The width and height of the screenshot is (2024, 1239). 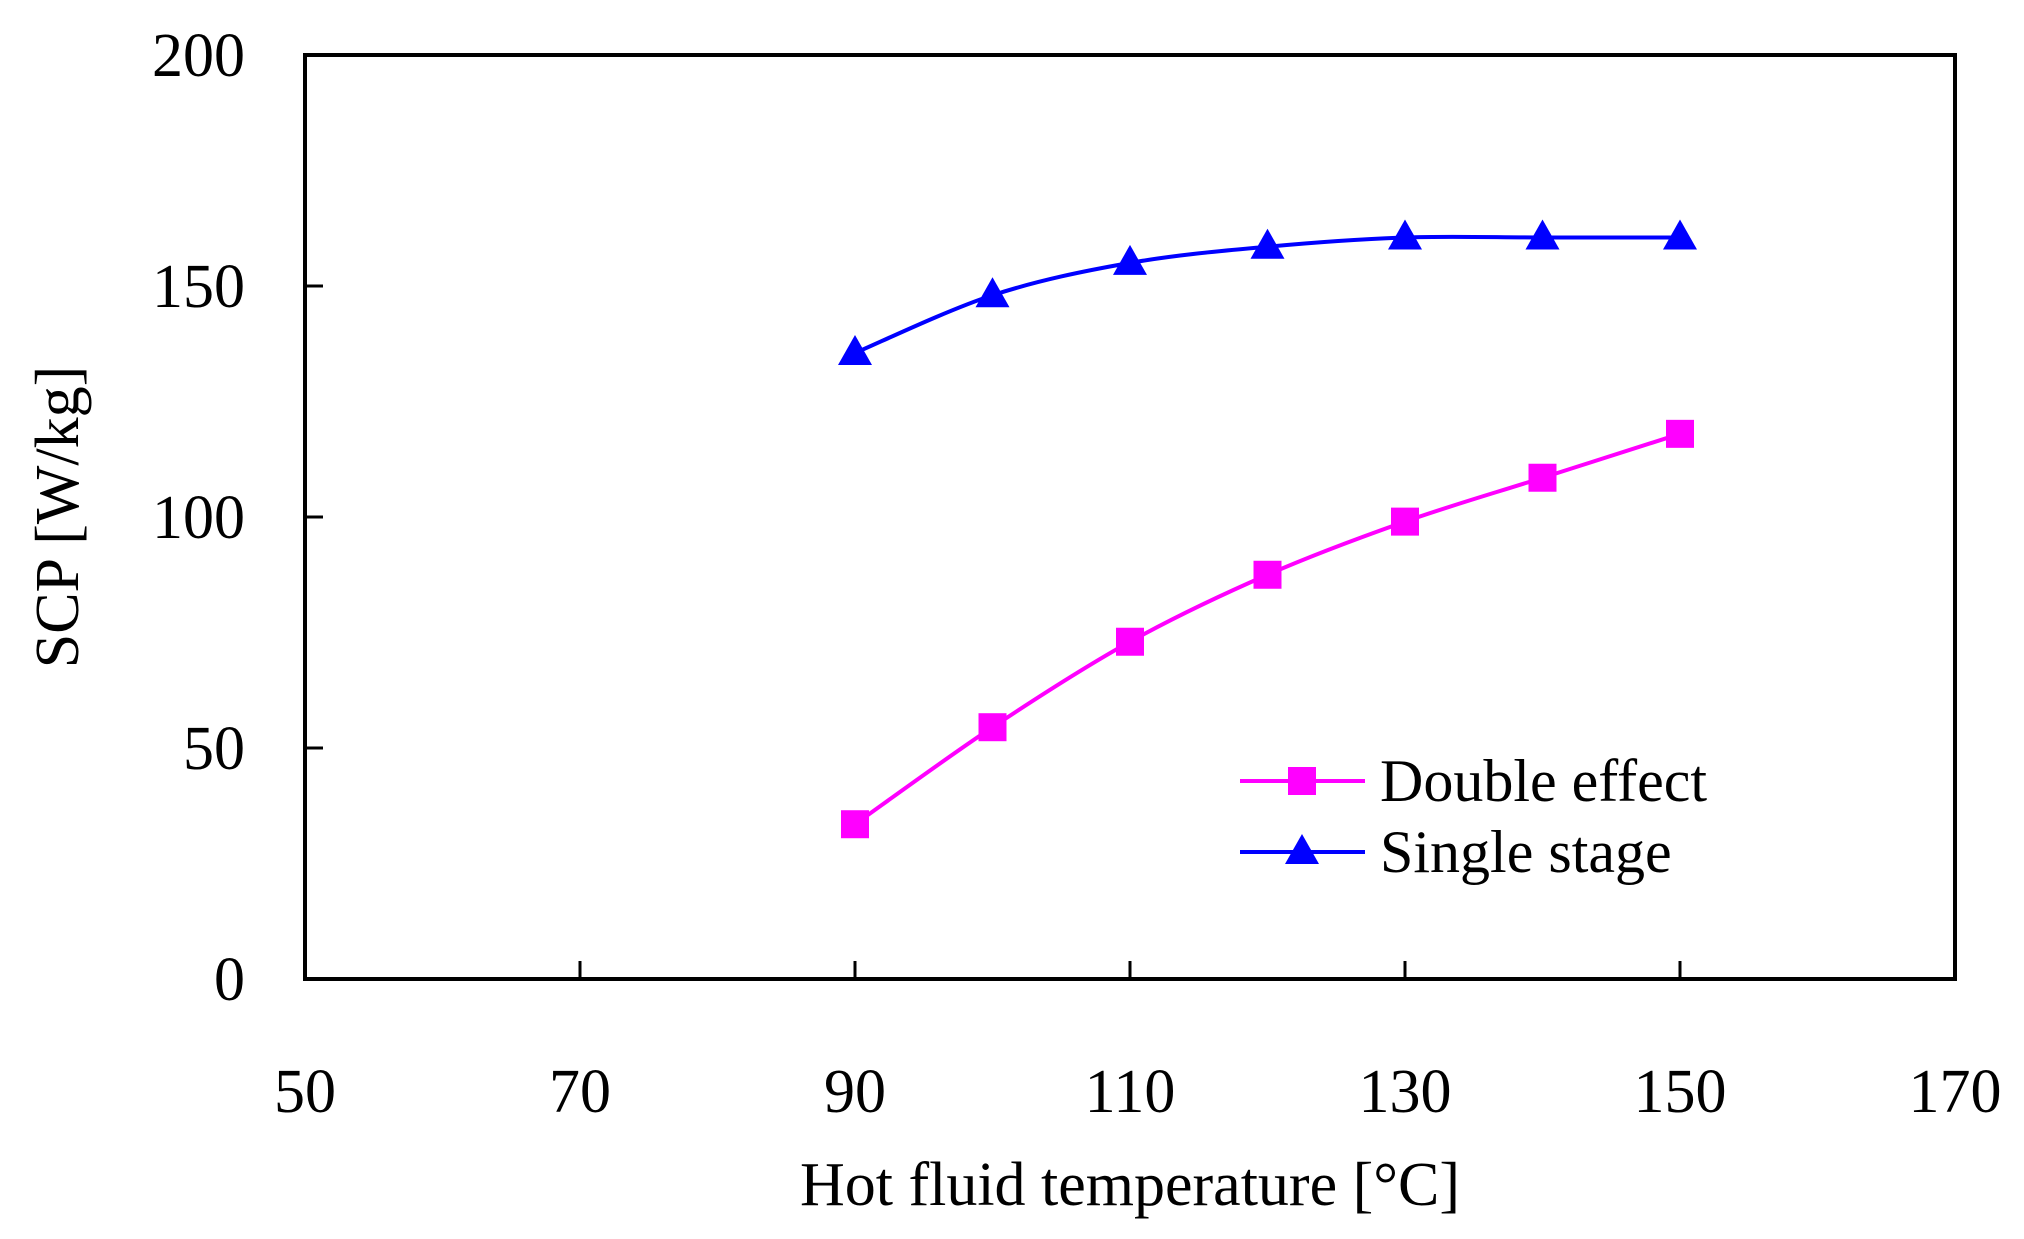 I want to click on x-tick-label-50: 50, so click(x=305, y=1092).